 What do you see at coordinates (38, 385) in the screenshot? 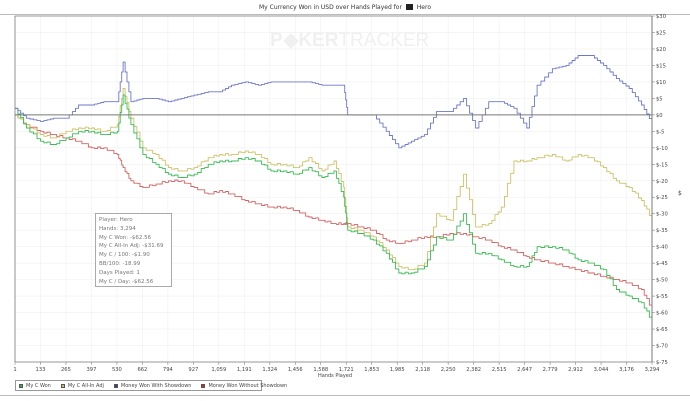
I see `legend-label: My C Won` at bounding box center [38, 385].